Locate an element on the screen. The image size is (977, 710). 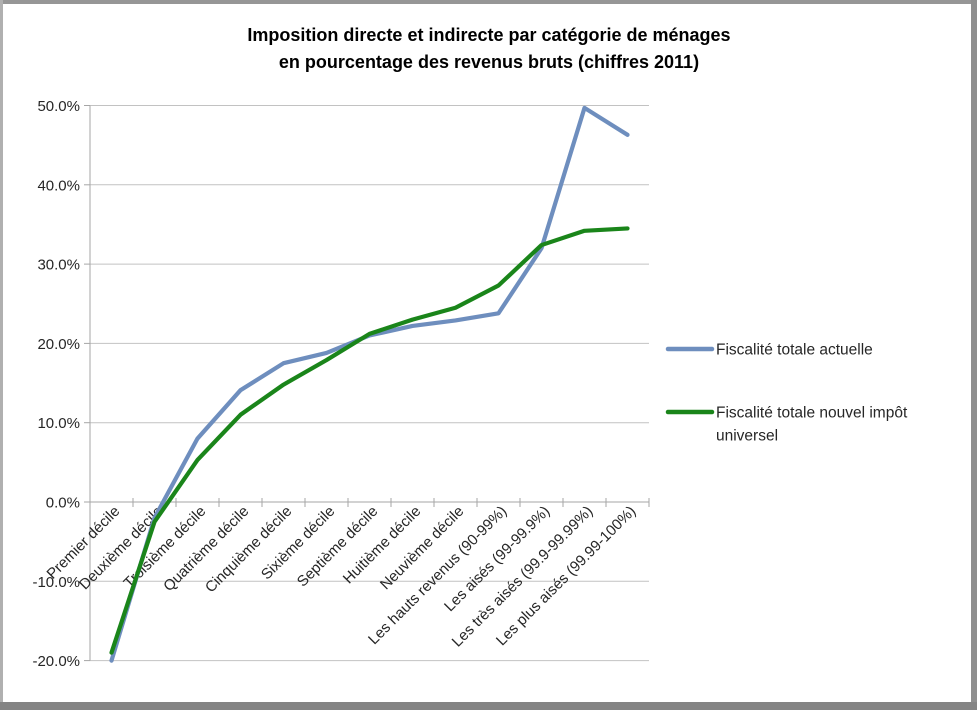
legend-label: Fiscalité totale nouvel impôt is located at coordinates (812, 413).